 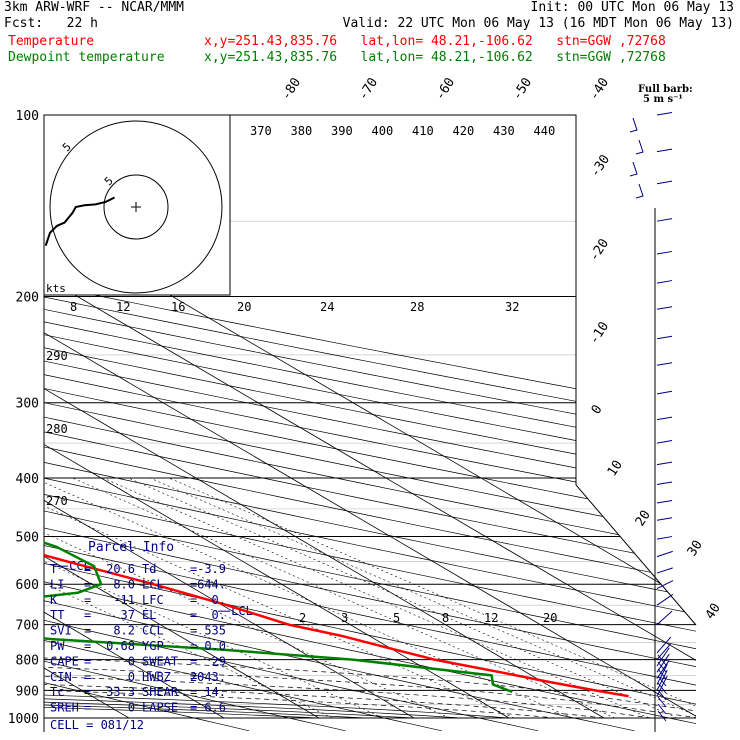 I want to click on parcel-key: Td, so click(x=149, y=569).